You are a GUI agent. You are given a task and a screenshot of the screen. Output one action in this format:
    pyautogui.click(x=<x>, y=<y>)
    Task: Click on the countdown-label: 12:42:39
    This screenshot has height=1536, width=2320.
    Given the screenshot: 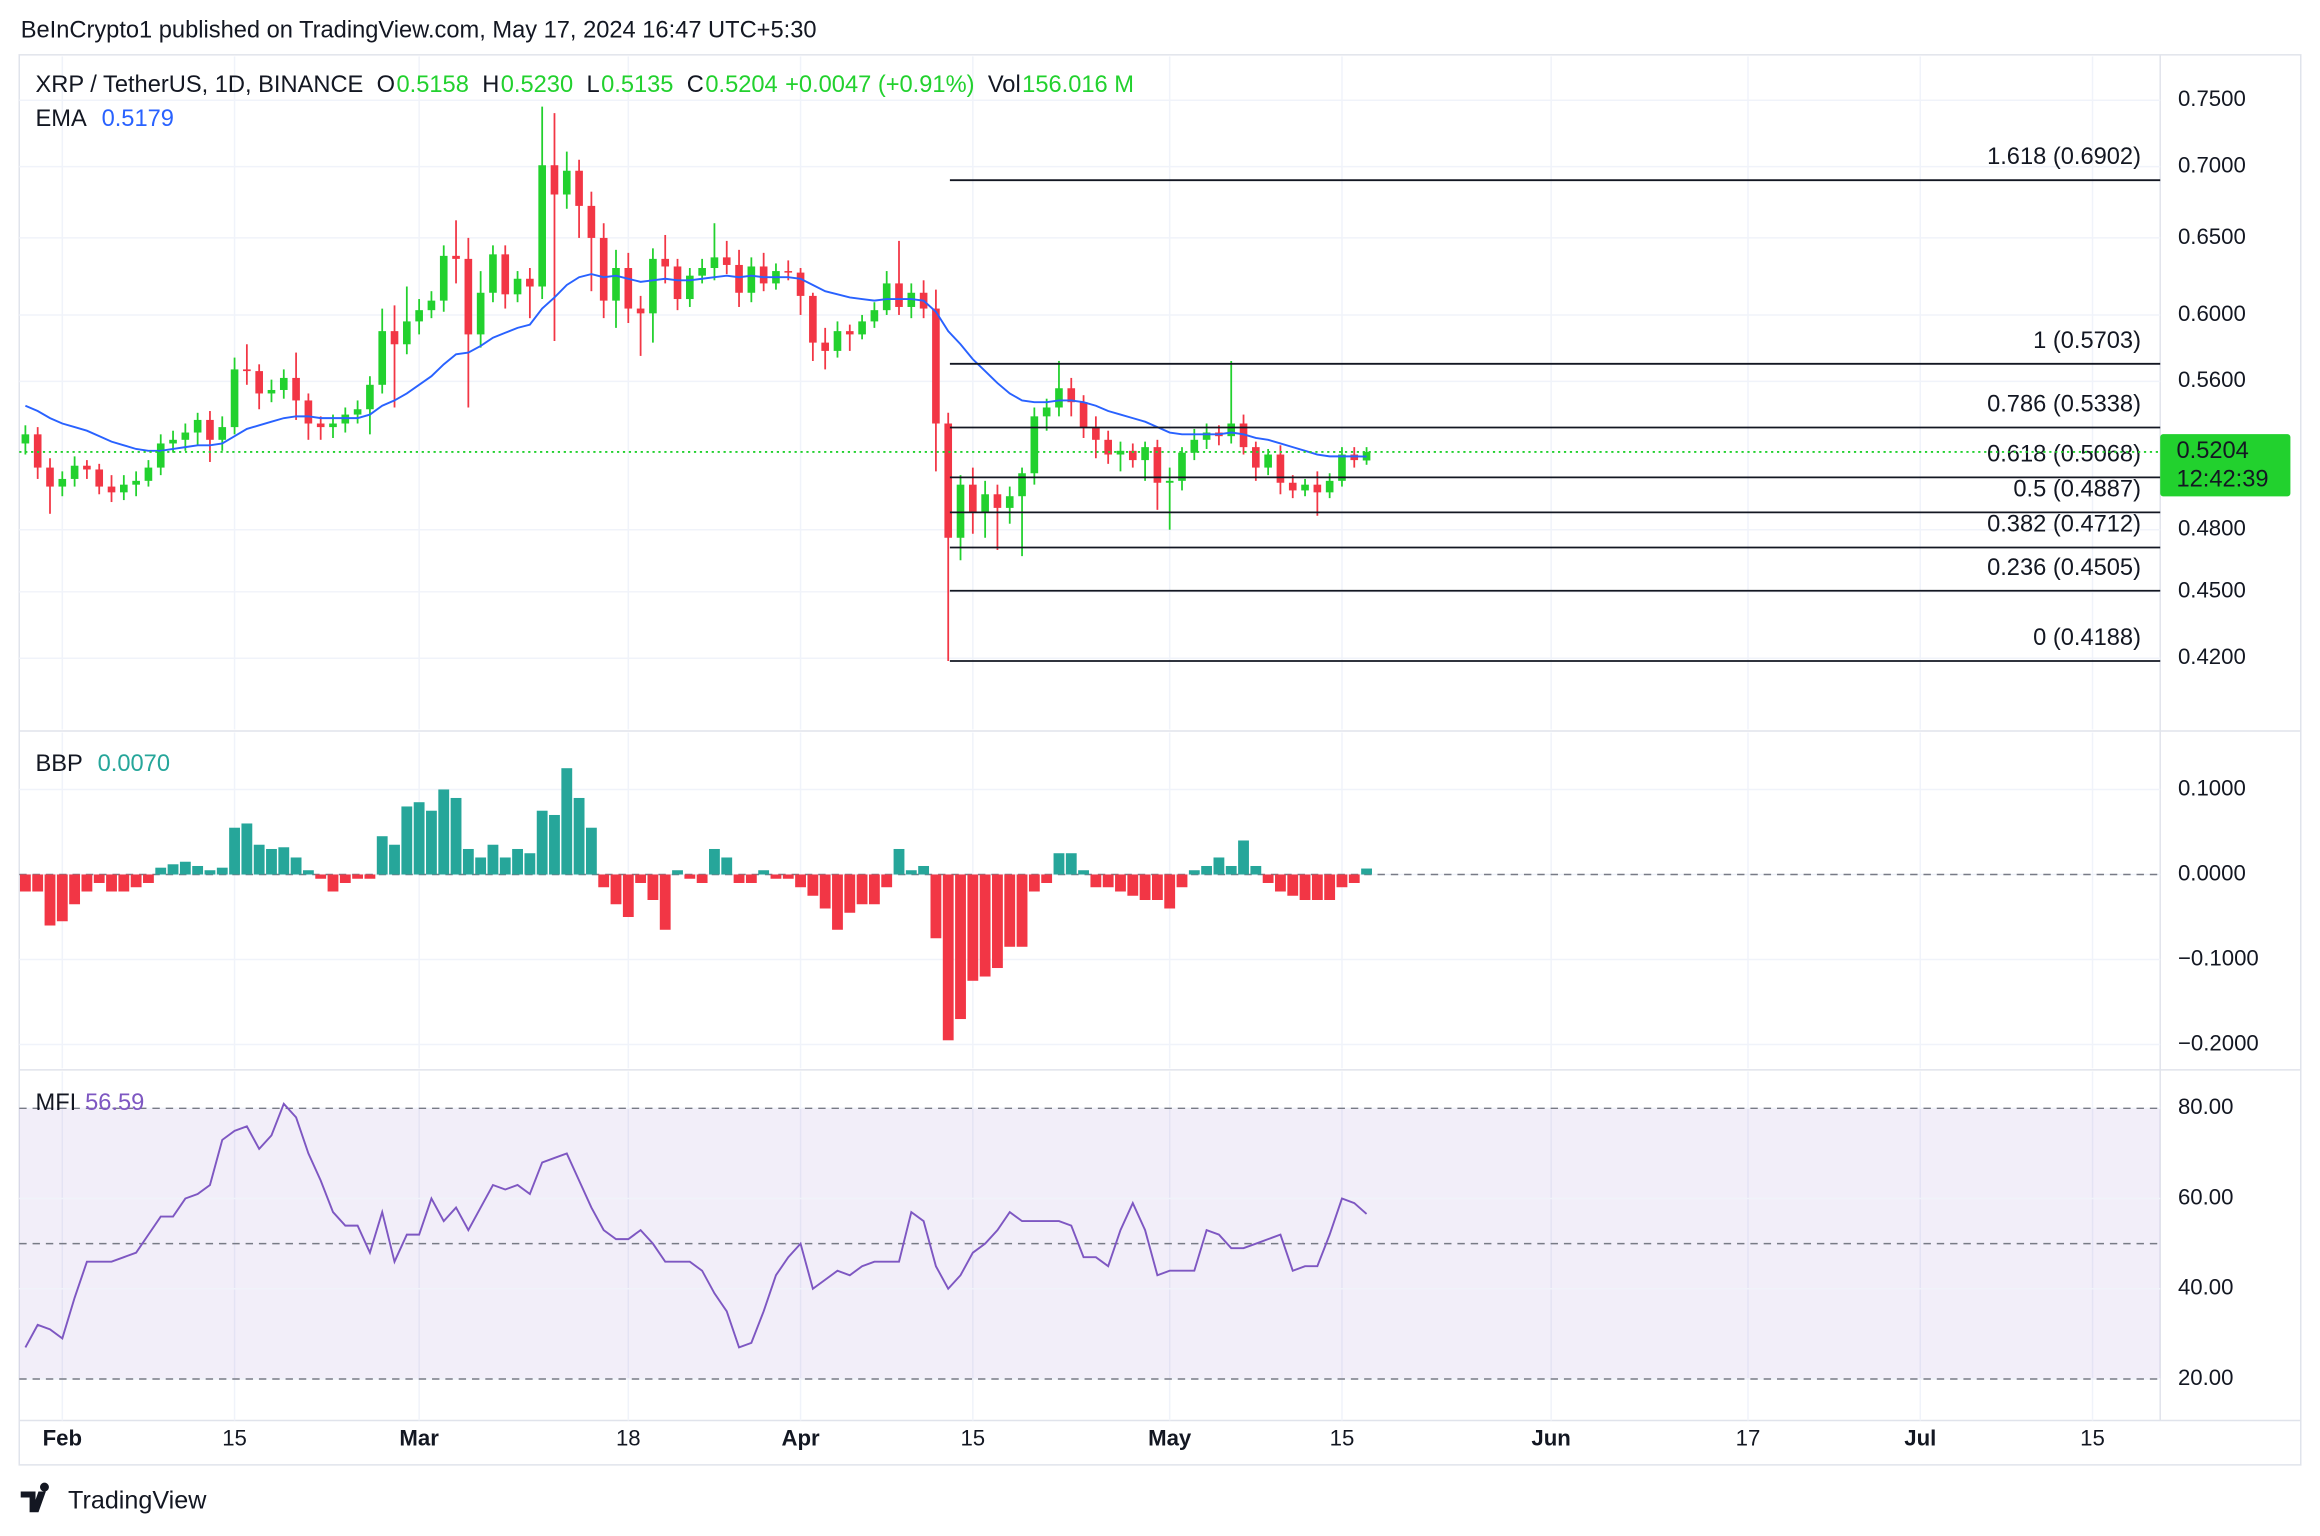 What is the action you would take?
    pyautogui.click(x=2222, y=479)
    